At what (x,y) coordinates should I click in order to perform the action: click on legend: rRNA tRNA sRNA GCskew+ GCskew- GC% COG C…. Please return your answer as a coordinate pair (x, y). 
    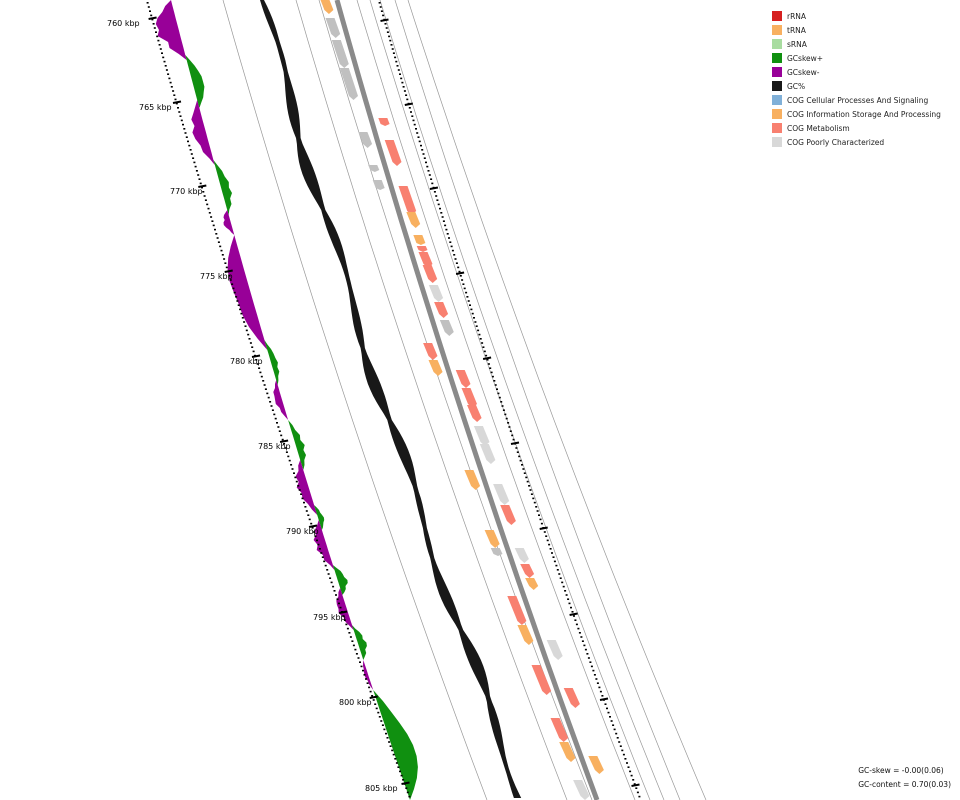
    Looking at the image, I should click on (856, 79).